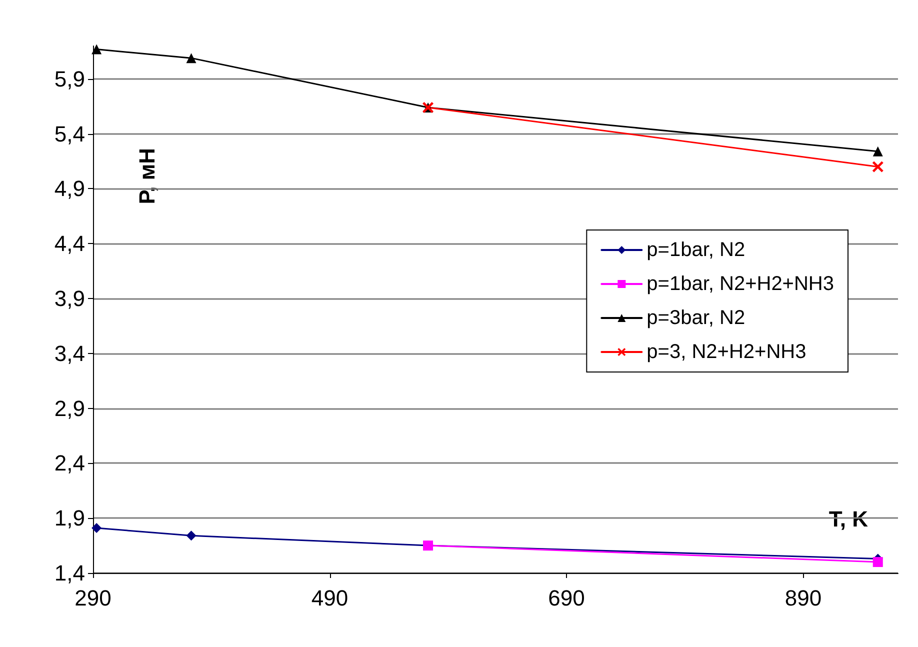 This screenshot has width=918, height=647. Describe the element at coordinates (69, 573) in the screenshot. I see `y-tick-label: 1,4` at that location.